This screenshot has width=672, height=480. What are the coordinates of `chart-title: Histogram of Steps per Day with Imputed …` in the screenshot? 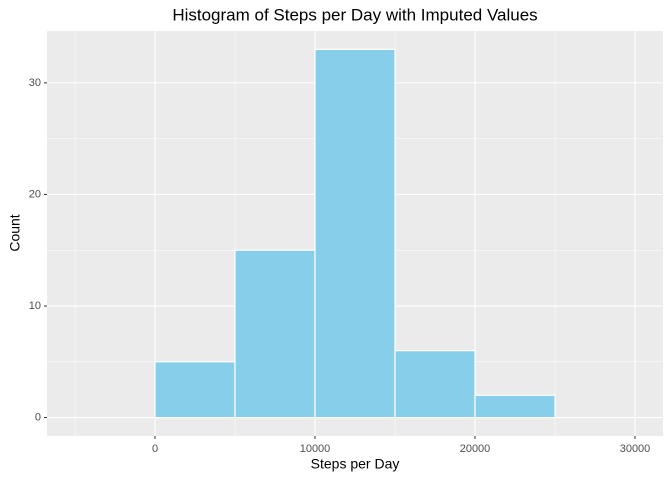 It's located at (354, 14).